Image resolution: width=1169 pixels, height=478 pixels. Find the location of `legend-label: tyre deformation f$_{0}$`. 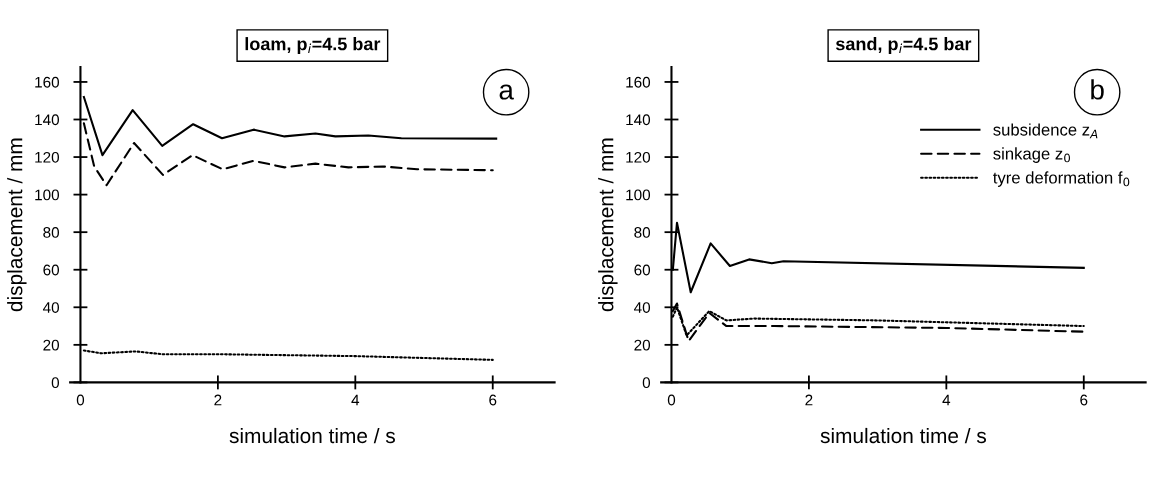

legend-label: tyre deformation f$_{0}$ is located at coordinates (1061, 179).